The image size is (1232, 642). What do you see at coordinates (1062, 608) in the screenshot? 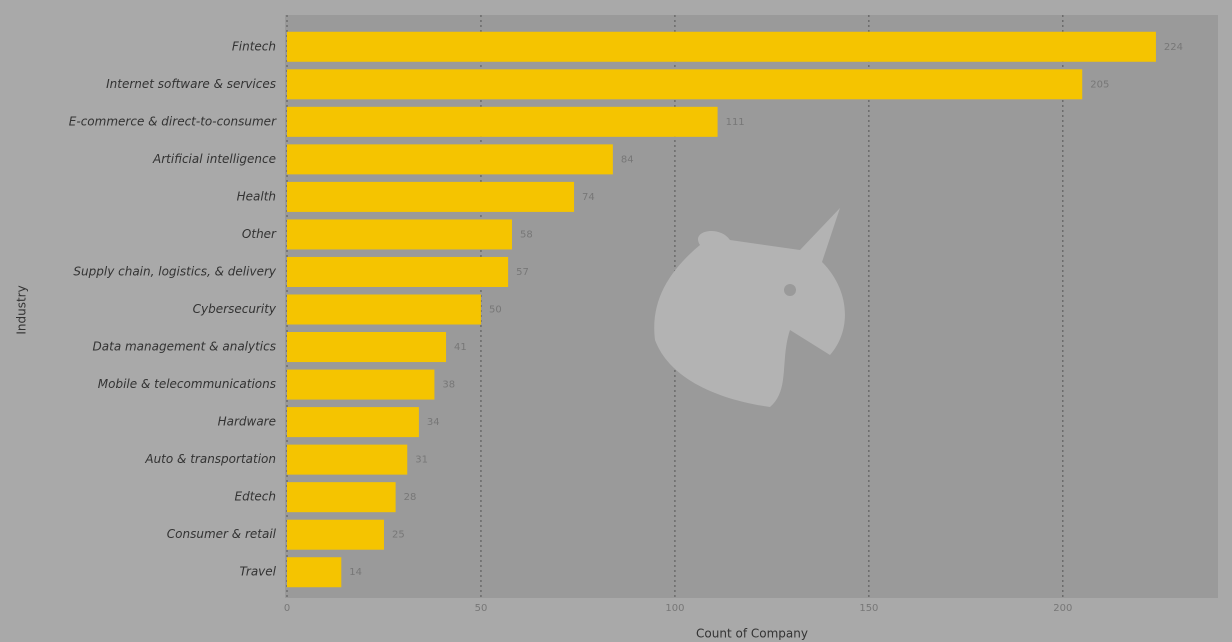
I see `x-tick-label: 200` at bounding box center [1062, 608].